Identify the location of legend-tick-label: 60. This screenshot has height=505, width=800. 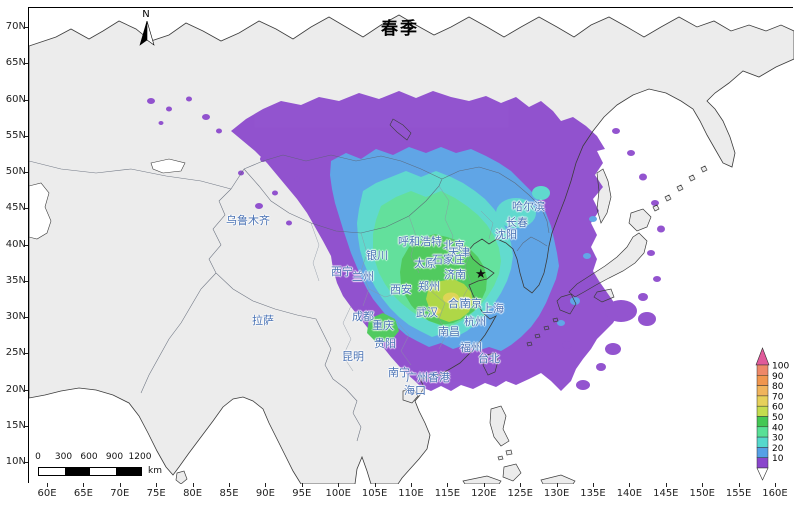
(778, 408).